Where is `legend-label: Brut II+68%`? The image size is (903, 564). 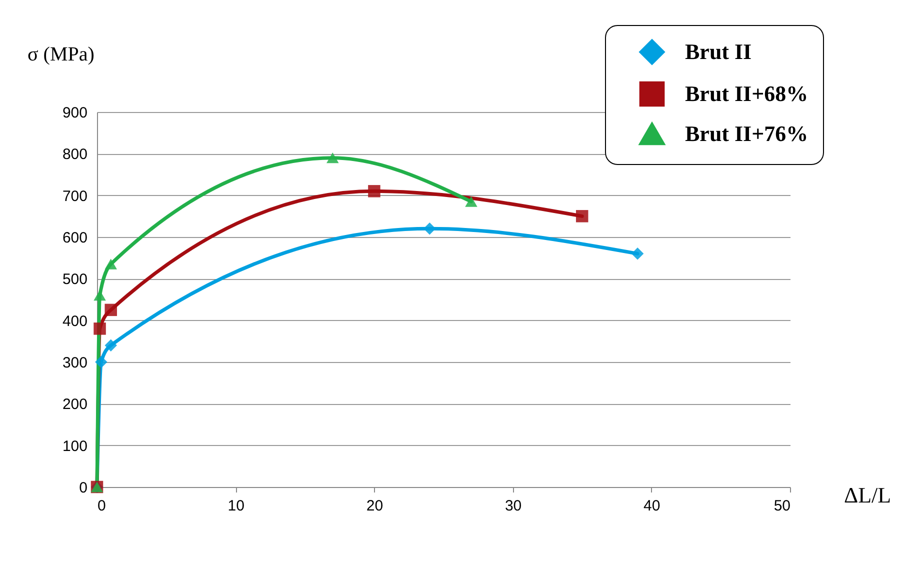 legend-label: Brut II+68% is located at coordinates (746, 93).